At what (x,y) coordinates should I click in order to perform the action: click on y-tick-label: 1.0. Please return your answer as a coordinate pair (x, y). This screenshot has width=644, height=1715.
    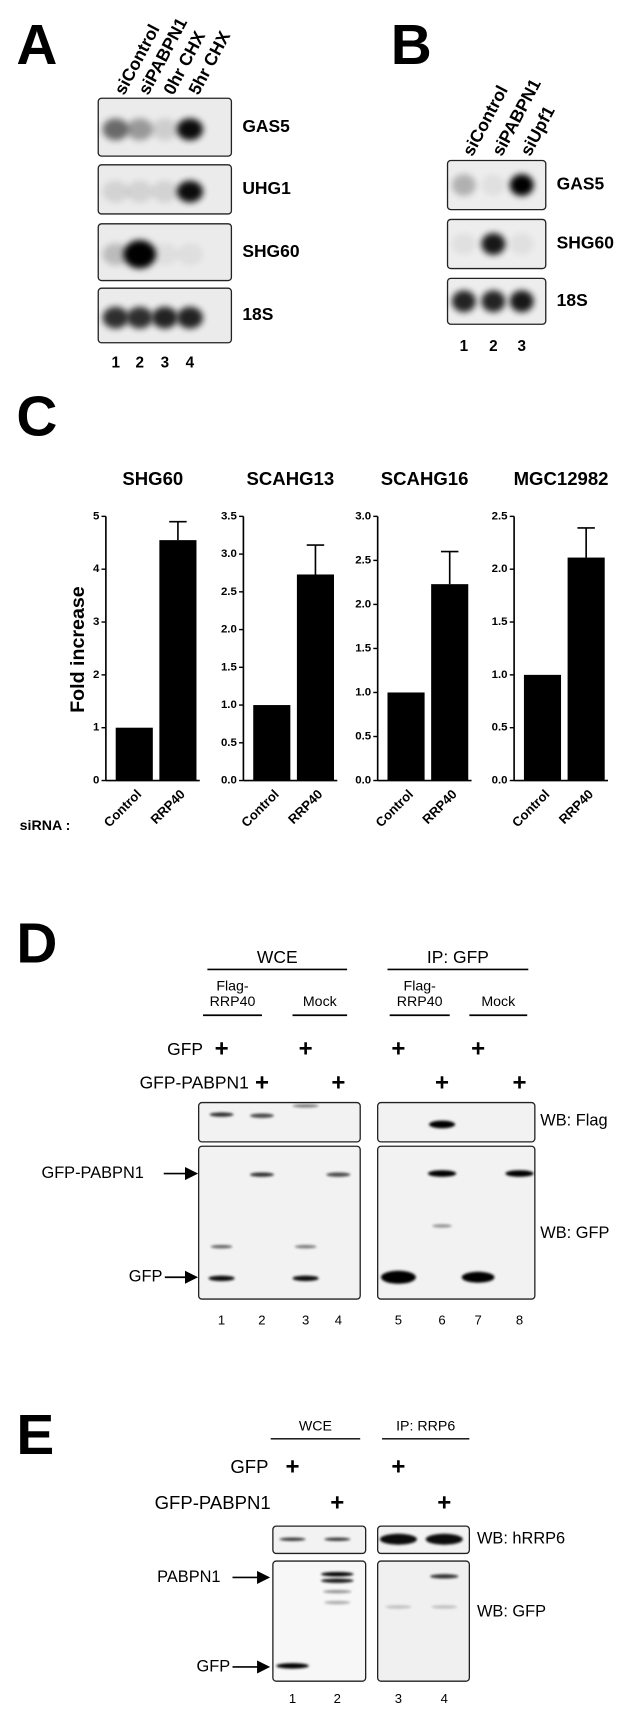
    Looking at the image, I should click on (363, 693).